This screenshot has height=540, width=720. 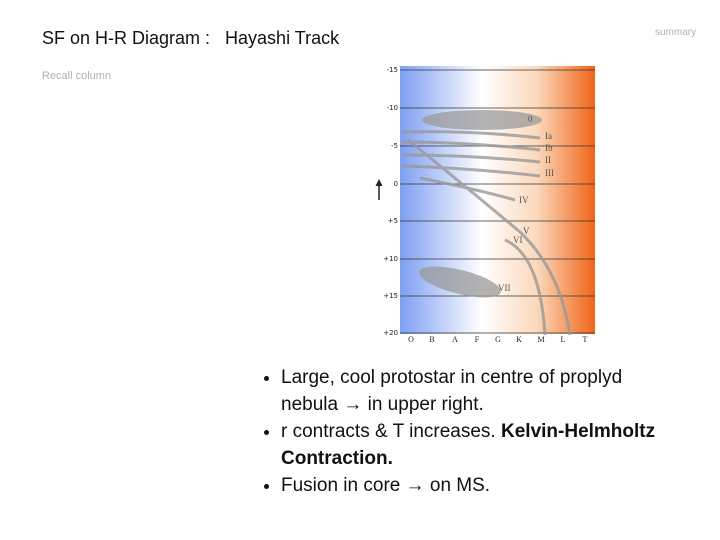 What do you see at coordinates (391, 431) in the screenshot?
I see `bullet-text: r contracts & T increases.` at bounding box center [391, 431].